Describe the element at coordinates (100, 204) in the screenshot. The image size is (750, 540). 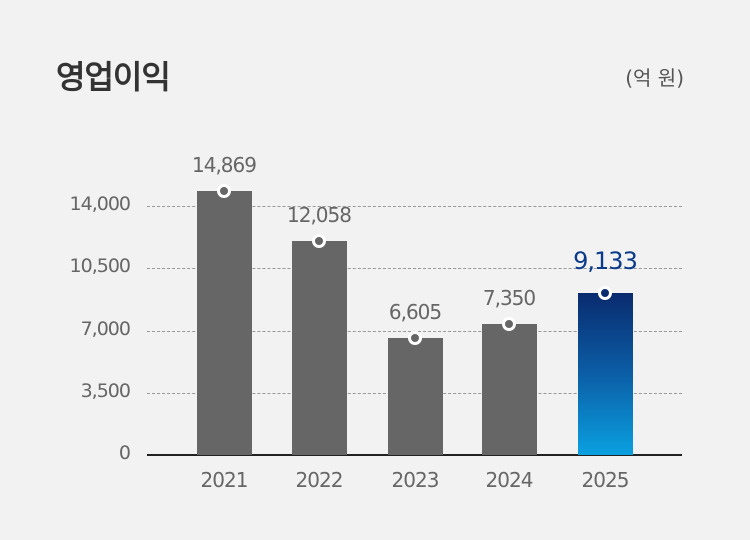
I see `y-tick-label: 14,000` at that location.